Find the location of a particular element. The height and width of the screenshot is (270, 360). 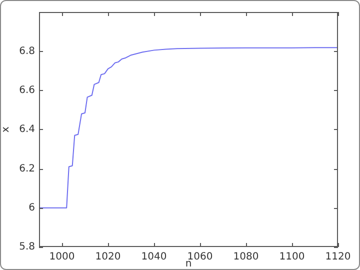

y-tick-label: 6.2 is located at coordinates (27, 168).